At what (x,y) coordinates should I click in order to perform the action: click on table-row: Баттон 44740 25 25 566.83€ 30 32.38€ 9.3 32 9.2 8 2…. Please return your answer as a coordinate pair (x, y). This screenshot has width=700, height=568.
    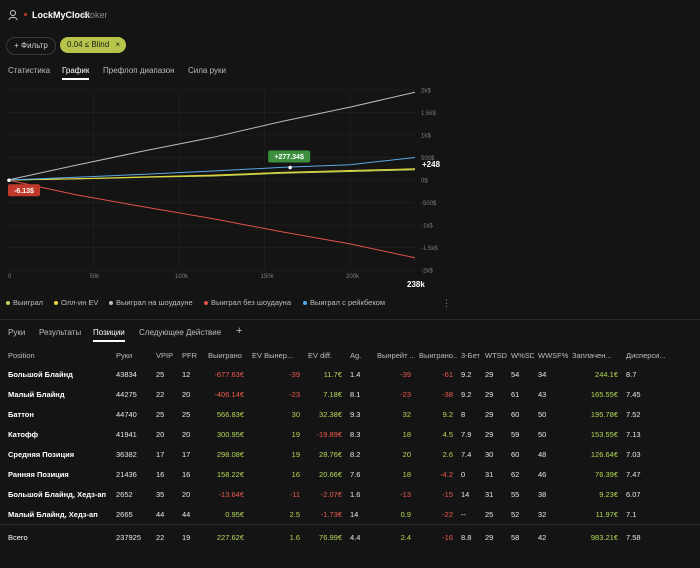
    Looking at the image, I should click on (350, 414).